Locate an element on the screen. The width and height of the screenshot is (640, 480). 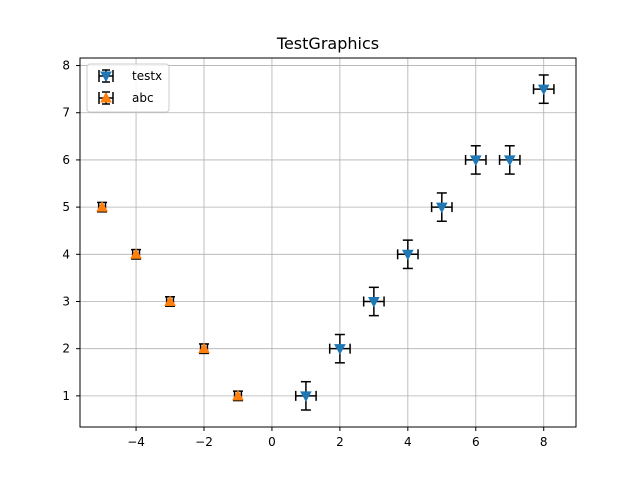
x-tick-label: 2 is located at coordinates (340, 442).